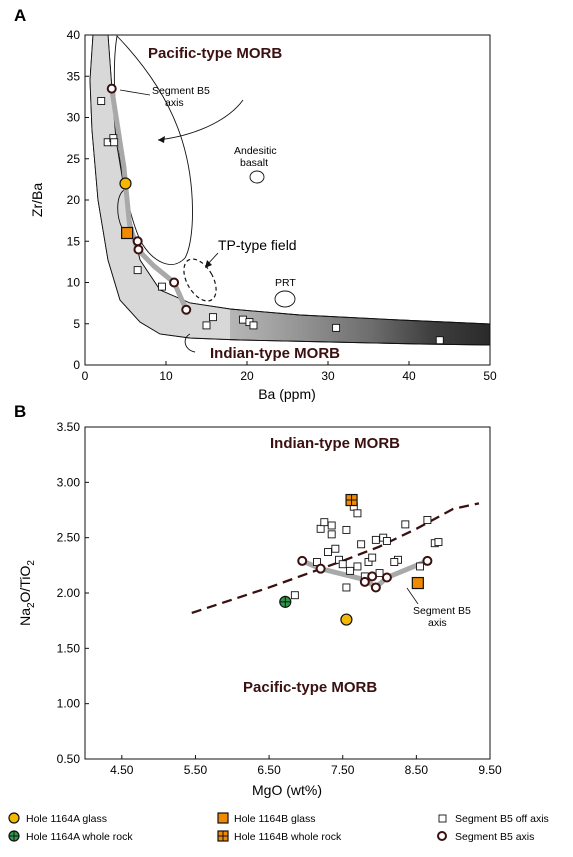 The image size is (573, 857). What do you see at coordinates (442, 818) in the screenshot?
I see `legend-marker-off-axis` at bounding box center [442, 818].